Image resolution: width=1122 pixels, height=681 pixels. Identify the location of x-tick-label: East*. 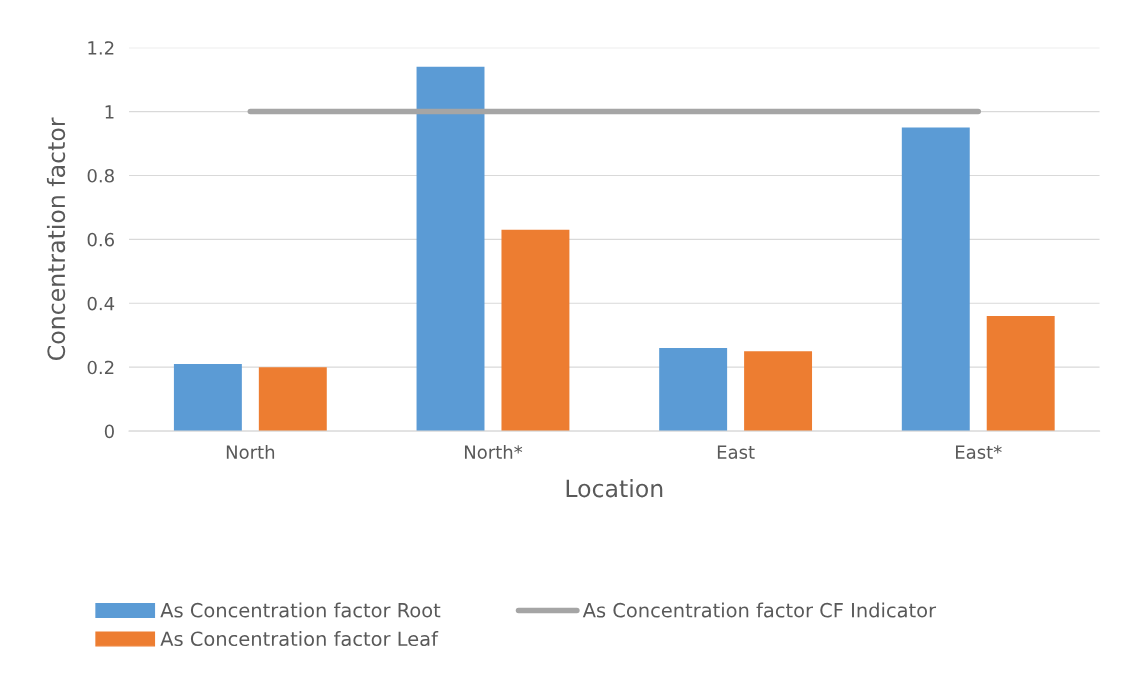
(979, 452).